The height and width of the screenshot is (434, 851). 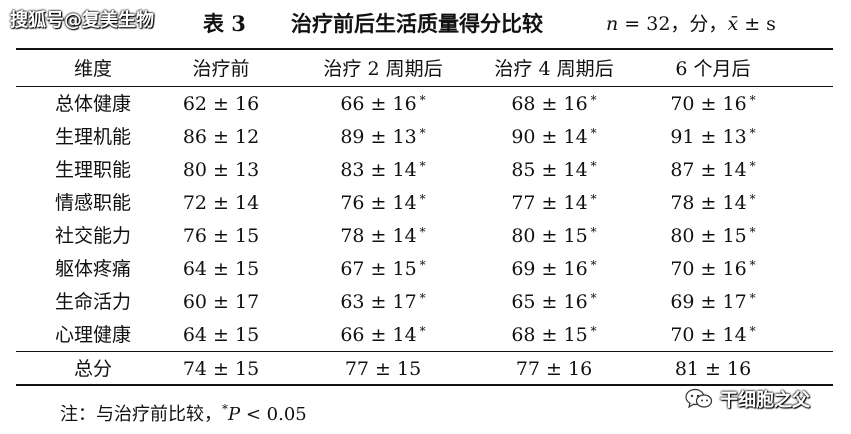 What do you see at coordinates (221, 137) in the screenshot?
I see `table-cell: 86 ± 12` at bounding box center [221, 137].